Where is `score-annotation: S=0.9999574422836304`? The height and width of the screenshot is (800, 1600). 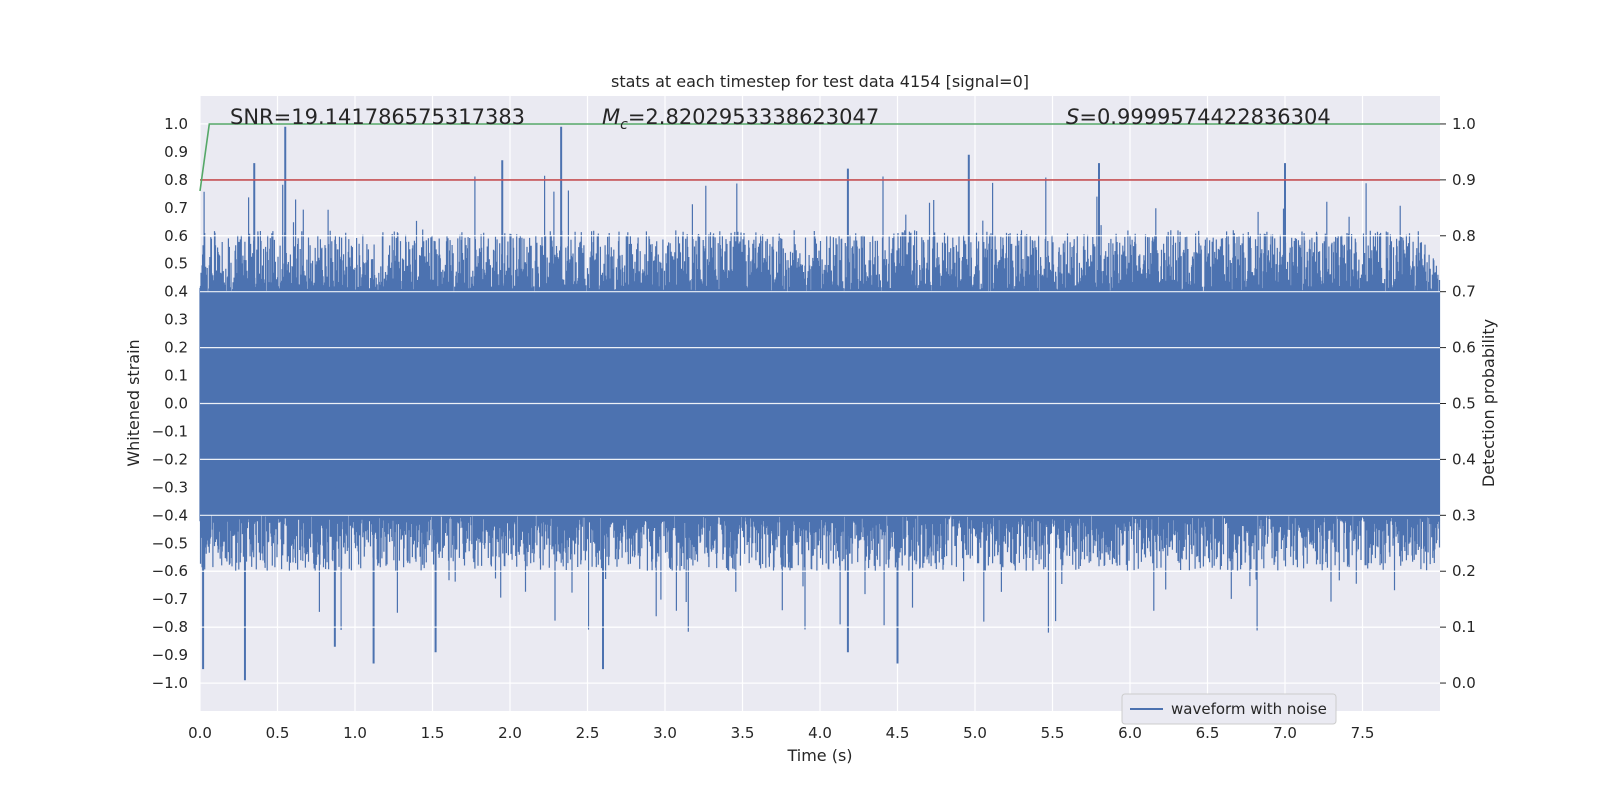 score-annotation: S=0.9999574422836304 is located at coordinates (1198, 117).